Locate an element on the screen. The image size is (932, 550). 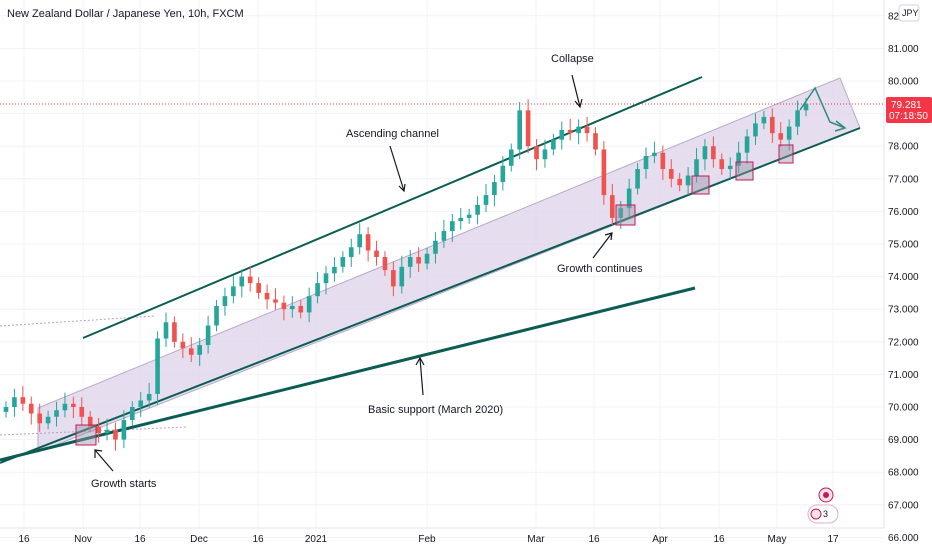
alert-icon is located at coordinates (816, 514).